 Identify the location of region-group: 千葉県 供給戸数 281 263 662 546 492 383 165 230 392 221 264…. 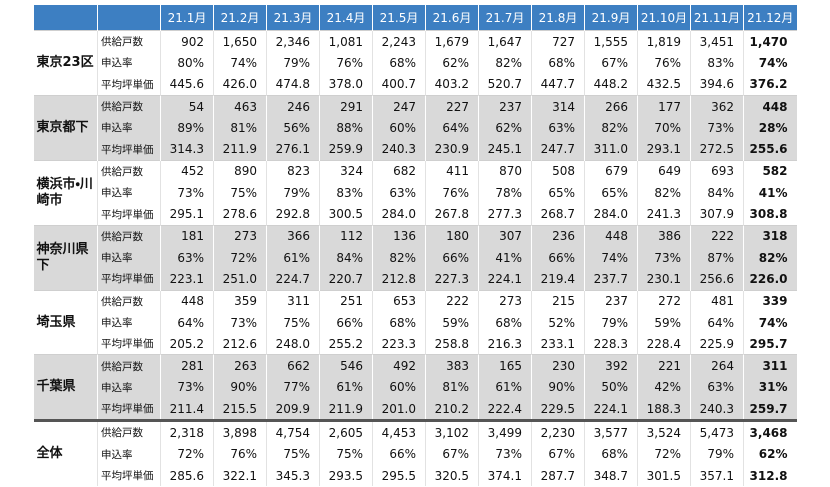
(415, 387).